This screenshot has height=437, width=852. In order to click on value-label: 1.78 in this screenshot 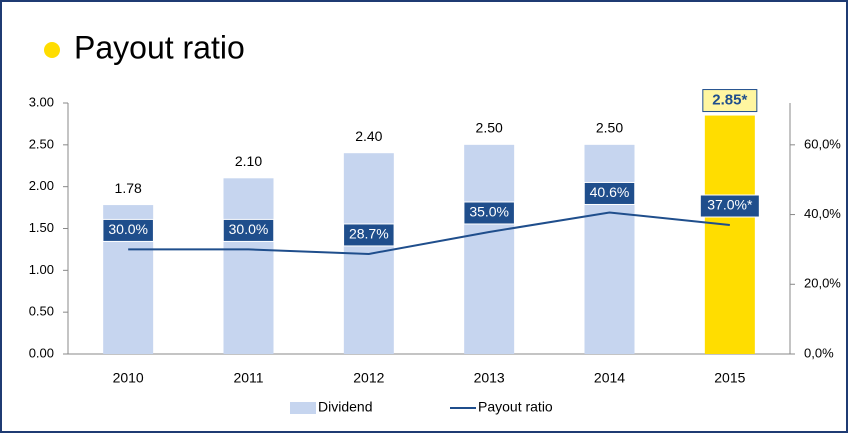, I will do `click(128, 188)`.